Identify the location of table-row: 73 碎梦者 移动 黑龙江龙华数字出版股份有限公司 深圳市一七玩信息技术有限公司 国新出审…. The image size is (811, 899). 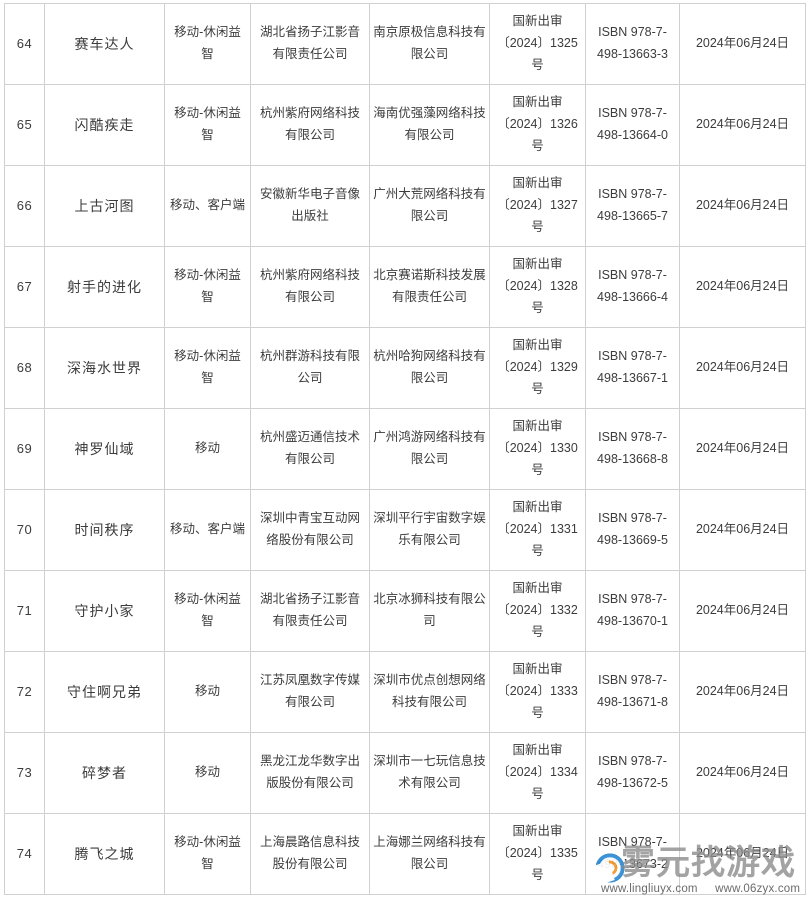
(405, 773).